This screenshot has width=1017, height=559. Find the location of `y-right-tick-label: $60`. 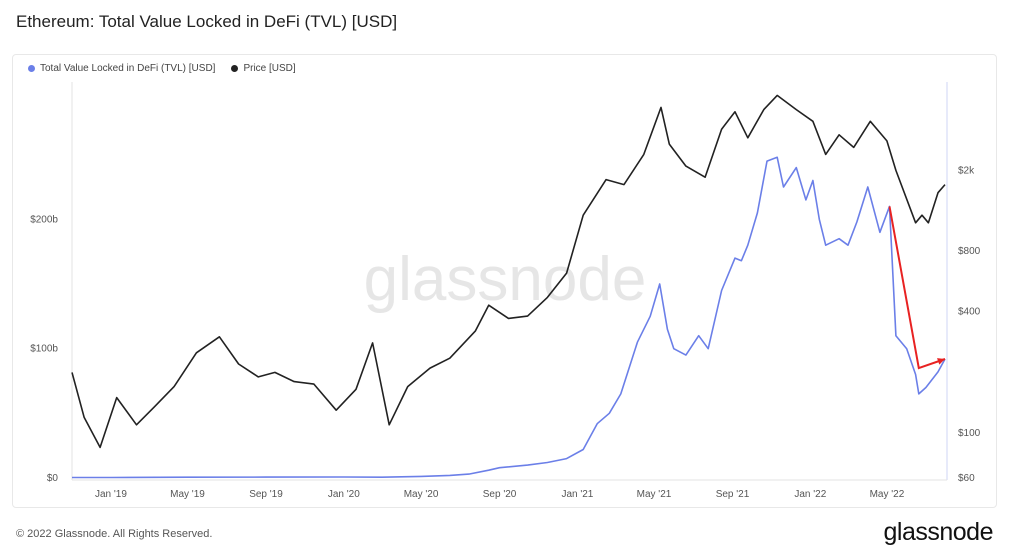

y-right-tick-label: $60 is located at coordinates (966, 478).